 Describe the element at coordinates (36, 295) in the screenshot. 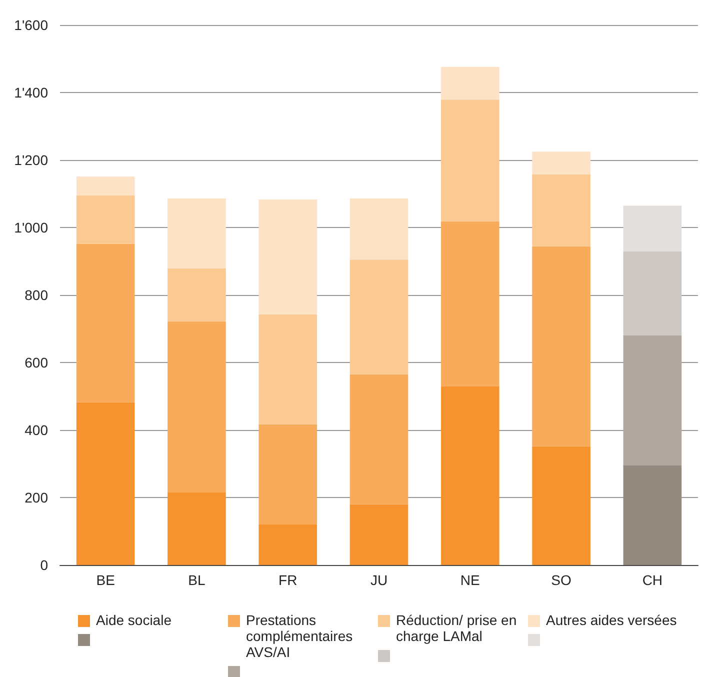

I see `y-tick-label: 800` at that location.